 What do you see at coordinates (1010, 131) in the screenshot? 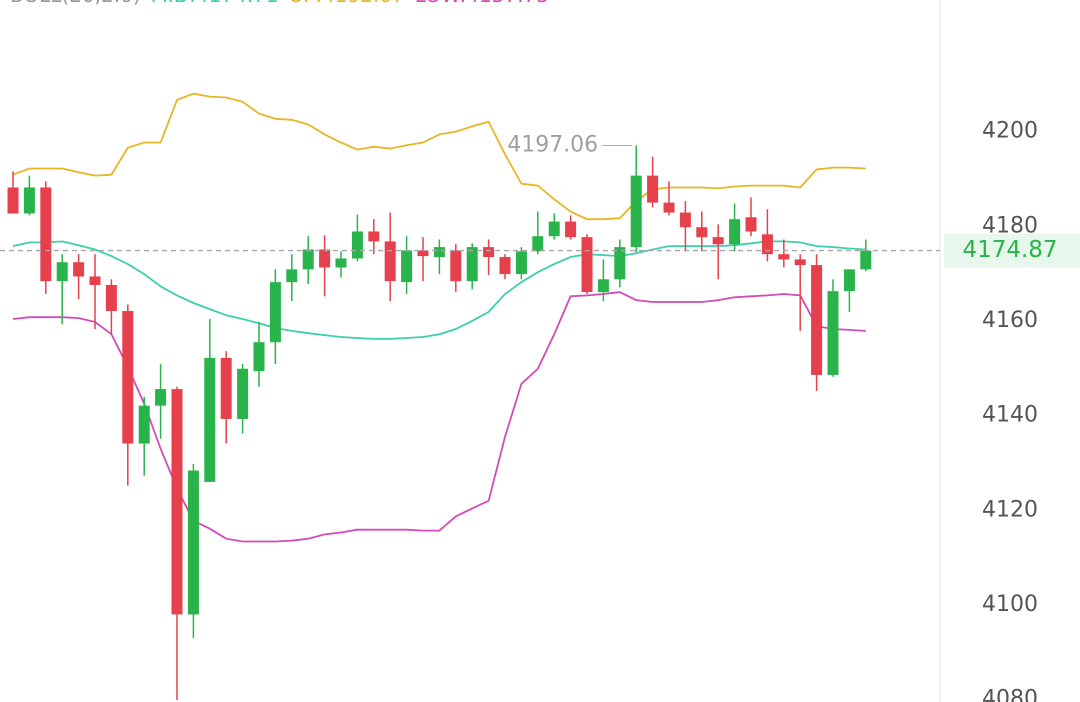
I see `y-tick-label: 4200` at bounding box center [1010, 131].